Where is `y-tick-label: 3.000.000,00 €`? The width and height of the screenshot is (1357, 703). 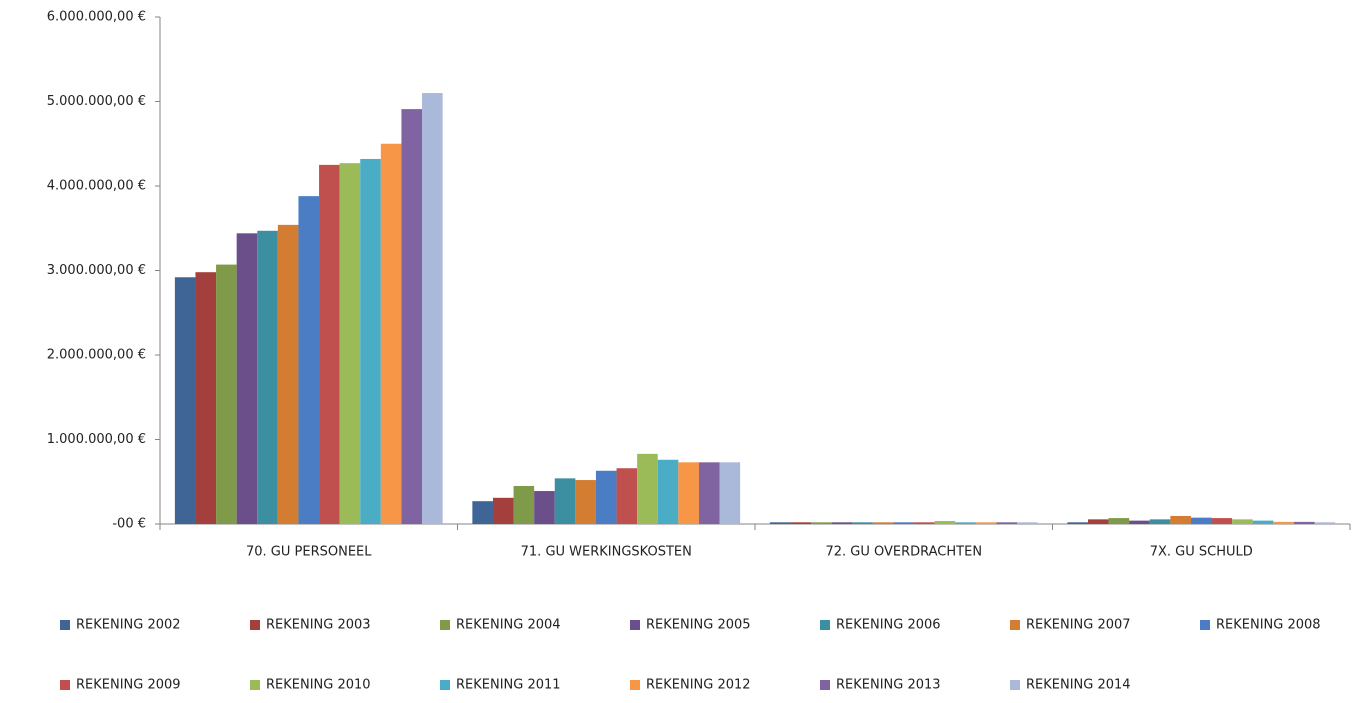 y-tick-label: 3.000.000,00 € is located at coordinates (96, 270).